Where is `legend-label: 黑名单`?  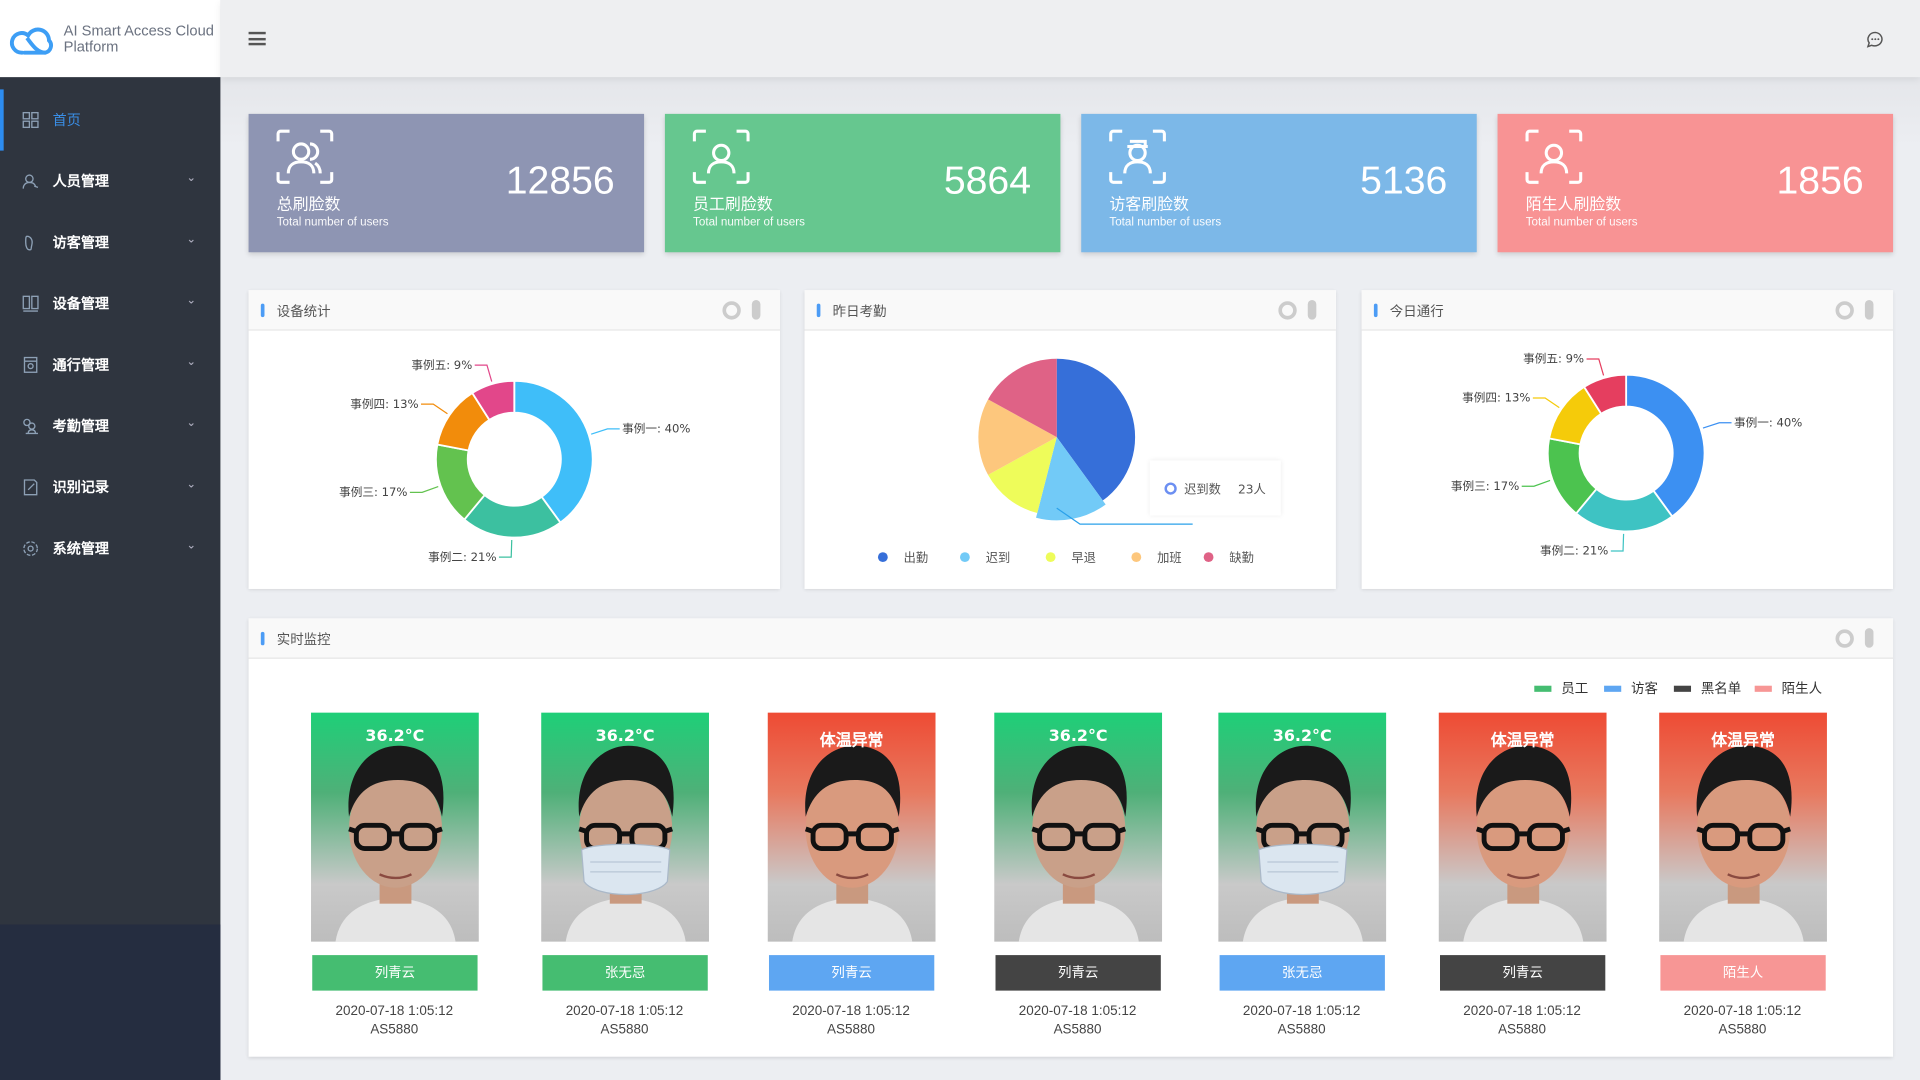 legend-label: 黑名单 is located at coordinates (1721, 688).